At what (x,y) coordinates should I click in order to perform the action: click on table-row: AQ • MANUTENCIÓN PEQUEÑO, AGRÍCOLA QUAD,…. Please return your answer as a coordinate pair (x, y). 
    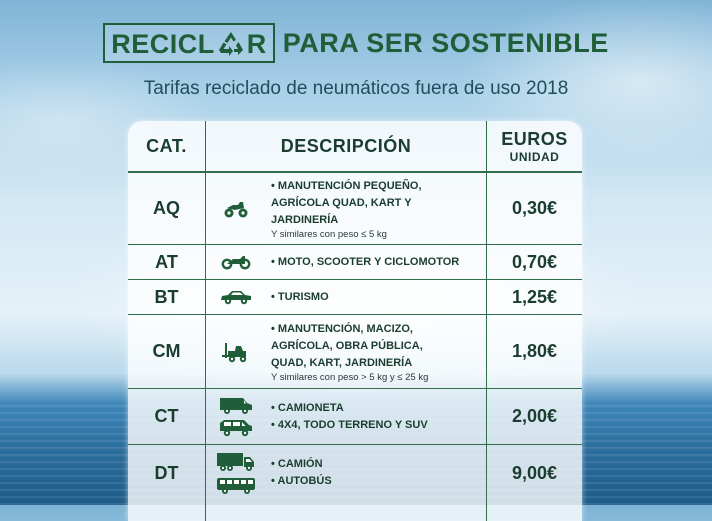
    Looking at the image, I should click on (355, 208).